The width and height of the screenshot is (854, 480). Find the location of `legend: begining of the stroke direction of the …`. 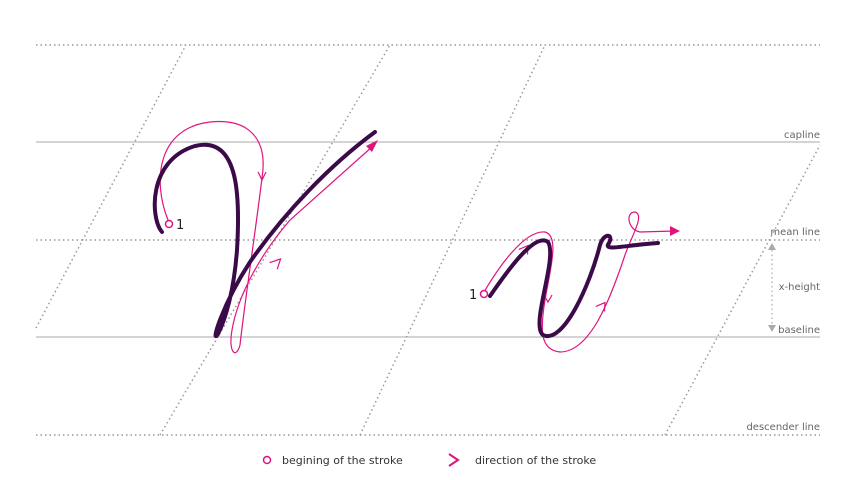

legend: begining of the stroke direction of the … is located at coordinates (429, 460).